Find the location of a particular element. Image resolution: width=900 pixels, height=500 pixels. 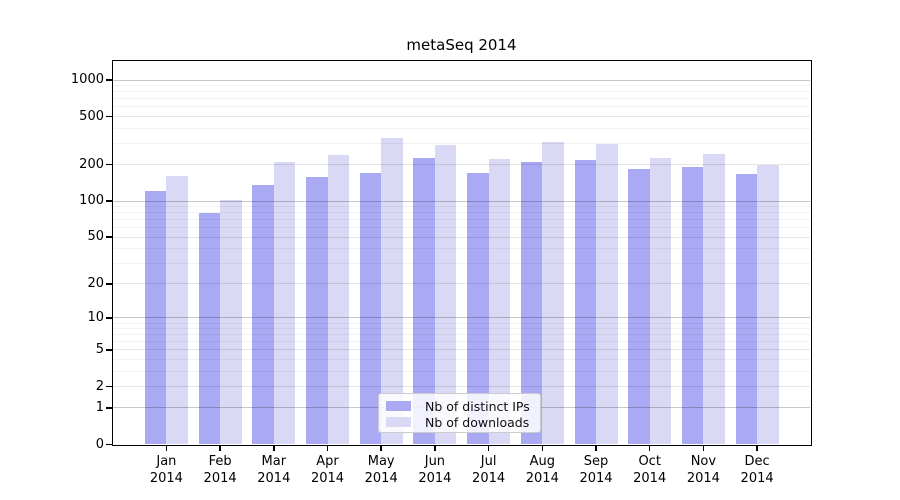

legend: Nb of distinct IPs Nb of downloads is located at coordinates (459, 413).